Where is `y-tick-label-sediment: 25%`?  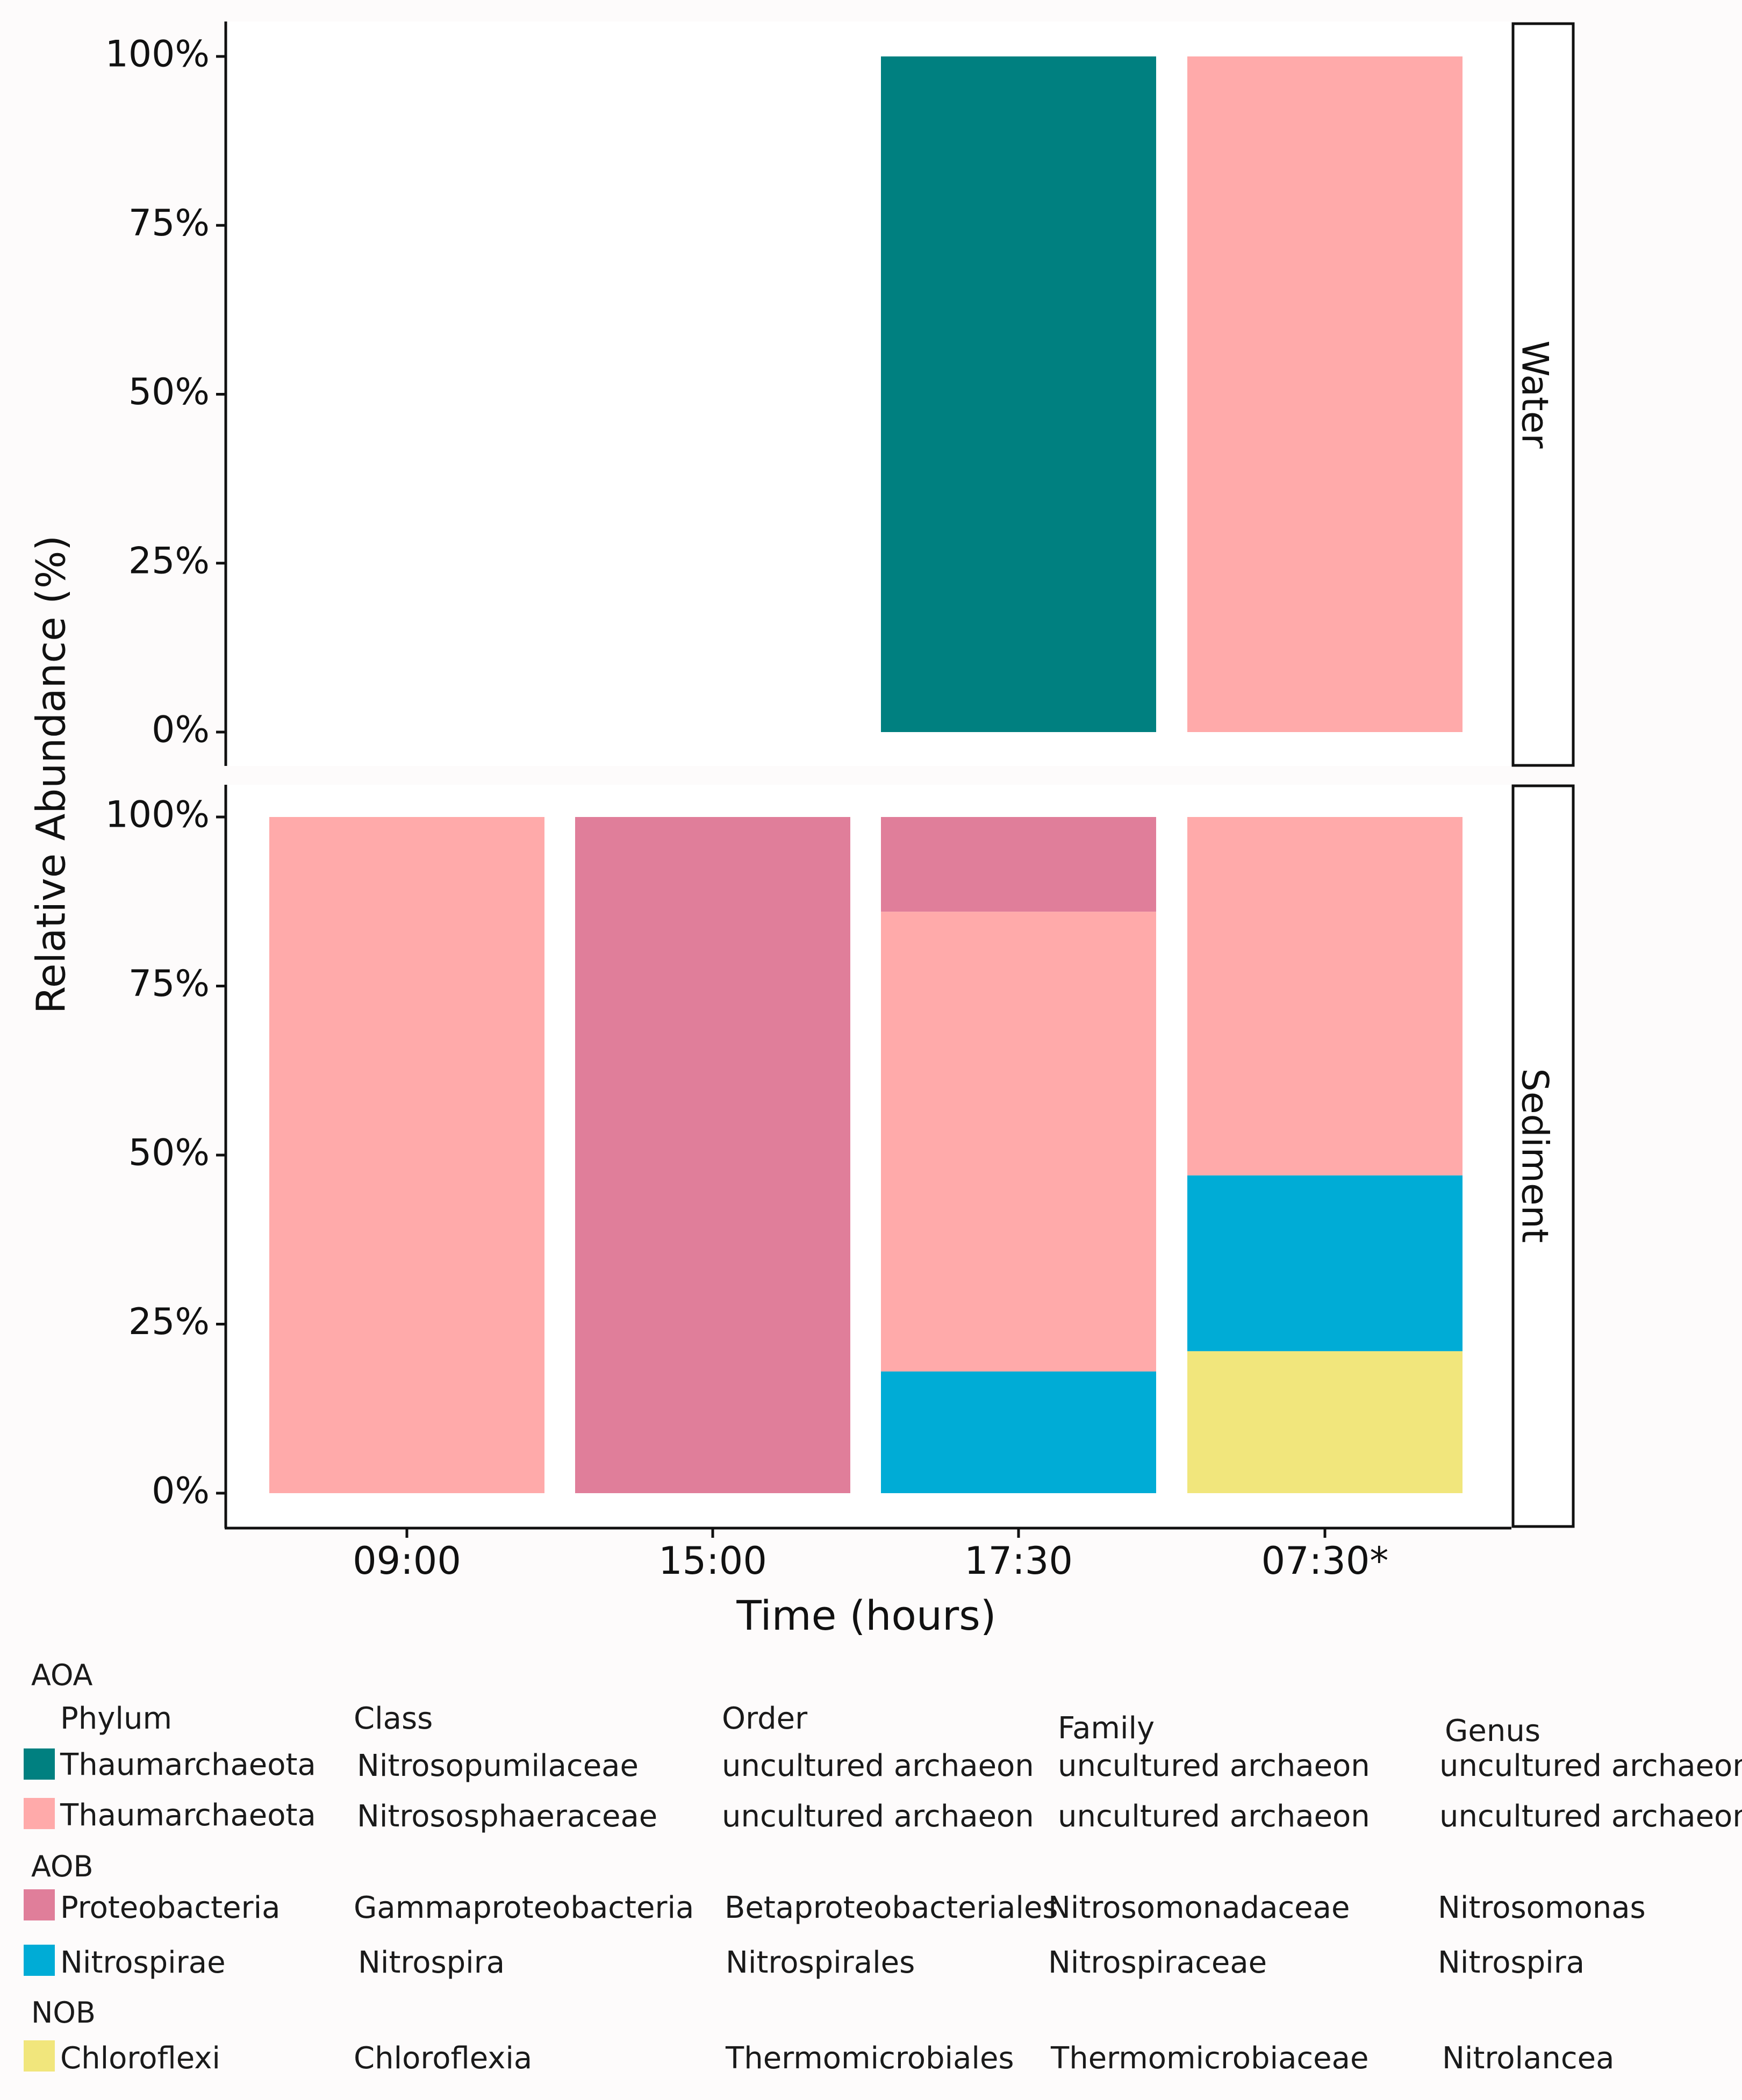
y-tick-label-sediment: 25% is located at coordinates (169, 1322).